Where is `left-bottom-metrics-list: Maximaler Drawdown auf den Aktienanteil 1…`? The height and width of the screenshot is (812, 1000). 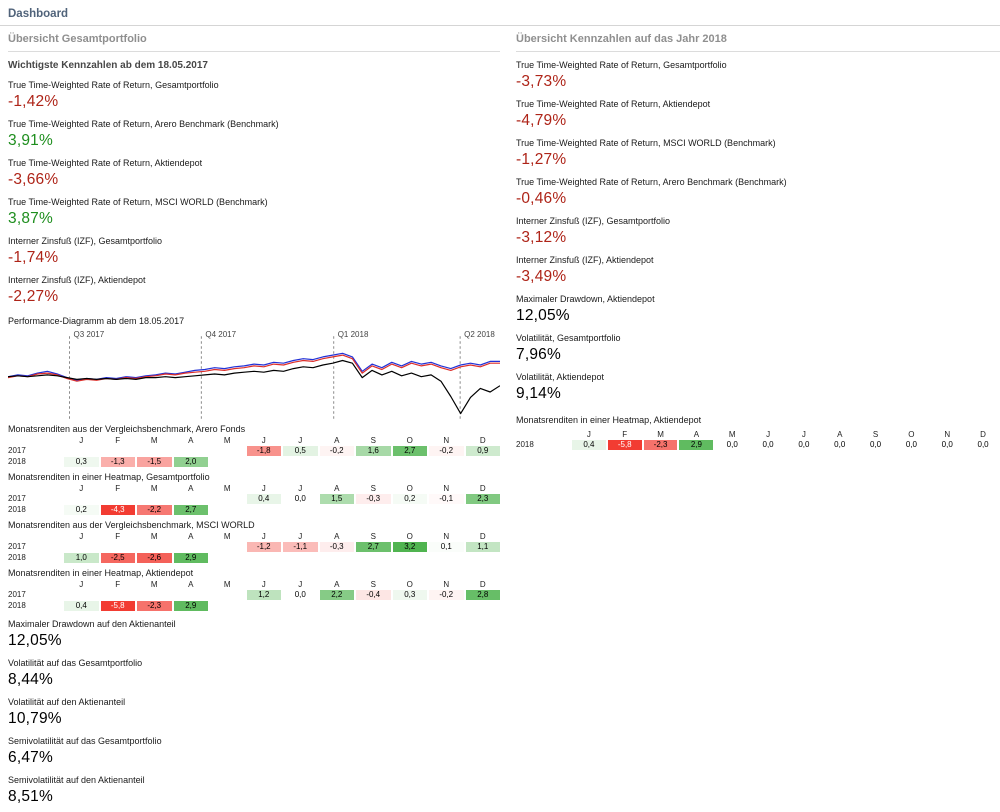
left-bottom-metrics-list: Maximaler Drawdown auf den Aktienanteil 1… is located at coordinates (254, 712).